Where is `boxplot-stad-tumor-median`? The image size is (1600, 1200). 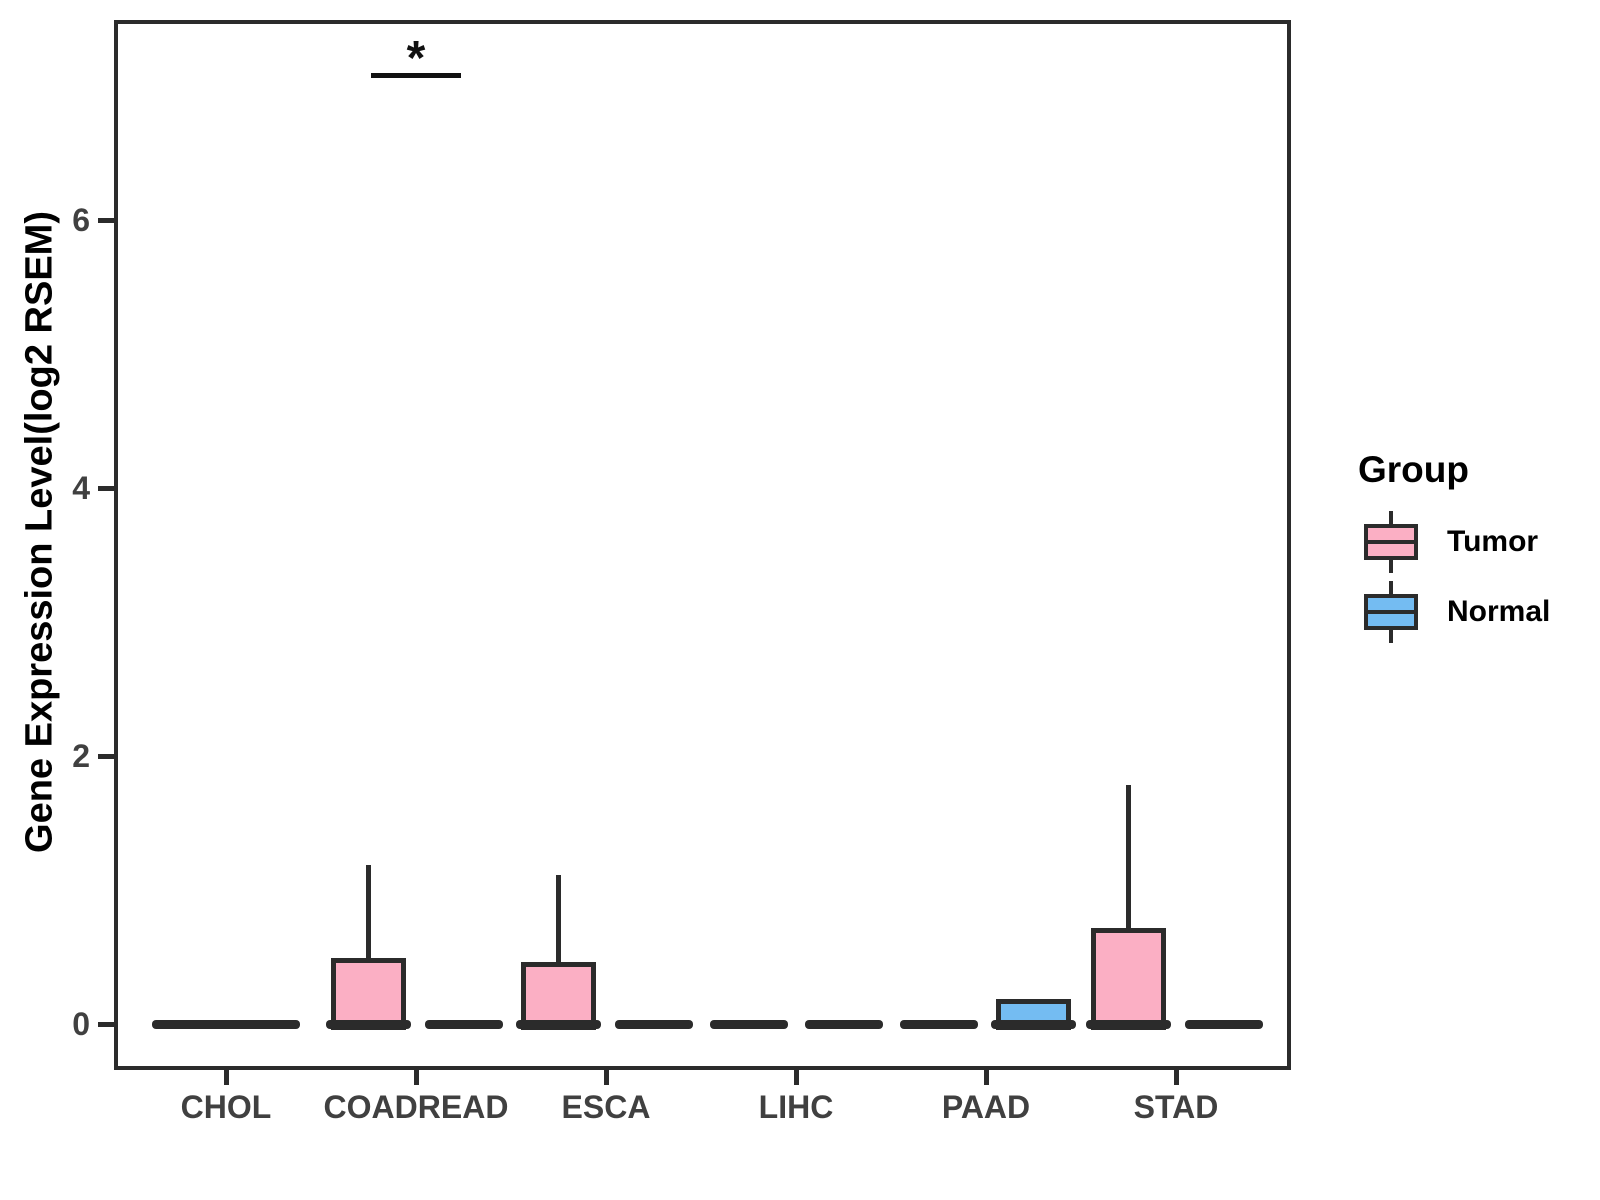 boxplot-stad-tumor-median is located at coordinates (1128, 1024).